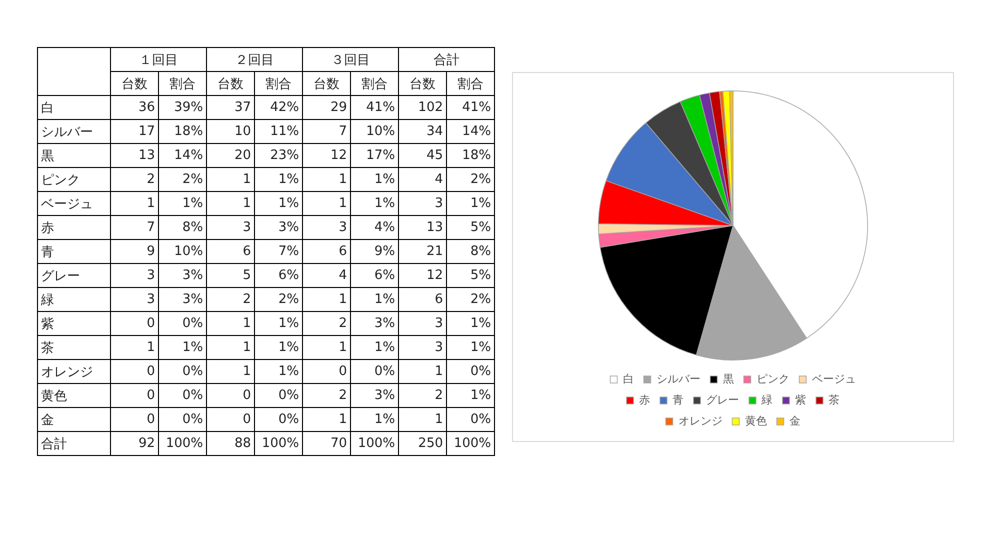  What do you see at coordinates (350, 60) in the screenshot?
I see `text: ３回目` at bounding box center [350, 60].